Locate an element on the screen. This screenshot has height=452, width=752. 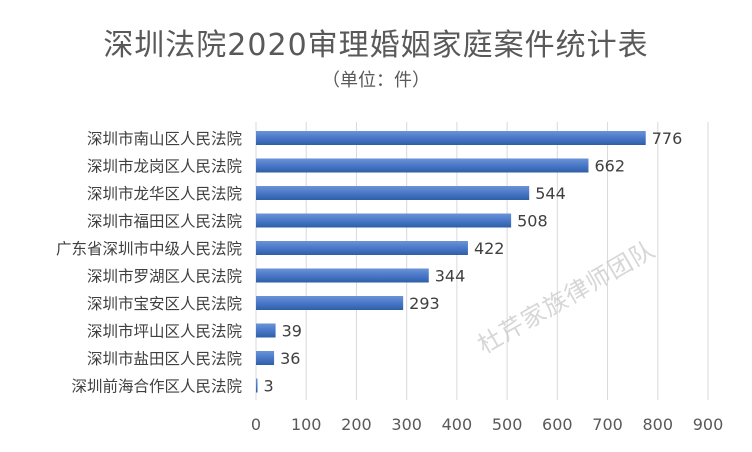
data-label: 293 is located at coordinates (424, 303).